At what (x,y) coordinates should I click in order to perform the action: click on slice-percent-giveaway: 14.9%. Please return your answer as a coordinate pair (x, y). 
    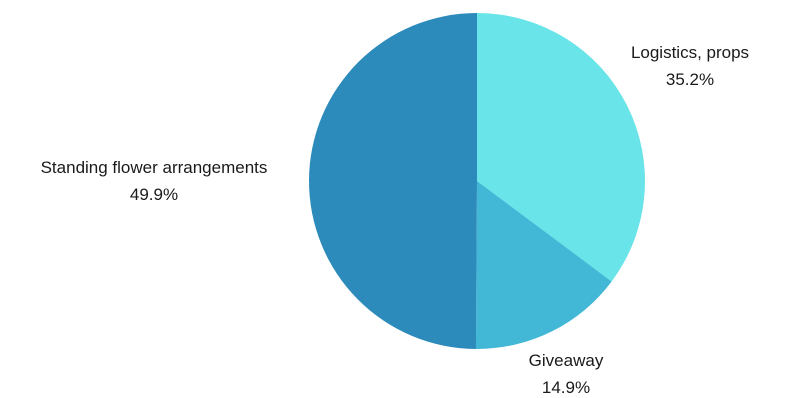
    Looking at the image, I should click on (566, 387).